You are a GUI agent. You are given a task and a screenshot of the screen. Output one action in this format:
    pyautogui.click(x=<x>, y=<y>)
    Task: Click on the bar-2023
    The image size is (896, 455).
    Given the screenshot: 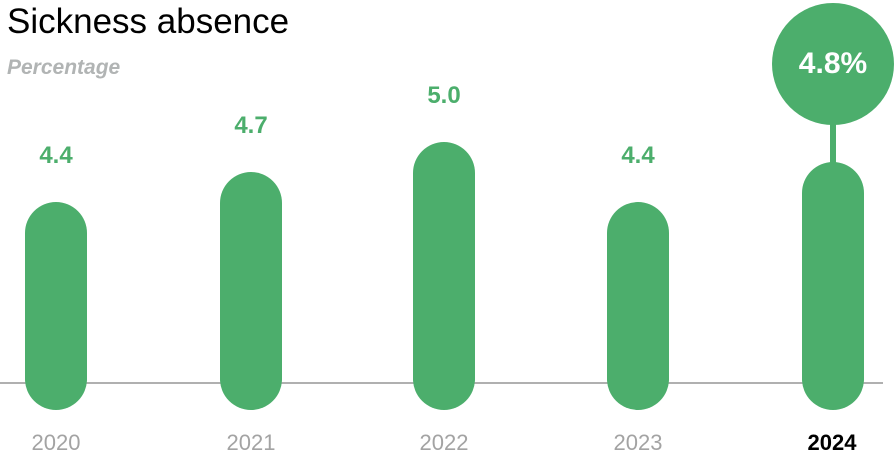 What is the action you would take?
    pyautogui.click(x=638, y=306)
    